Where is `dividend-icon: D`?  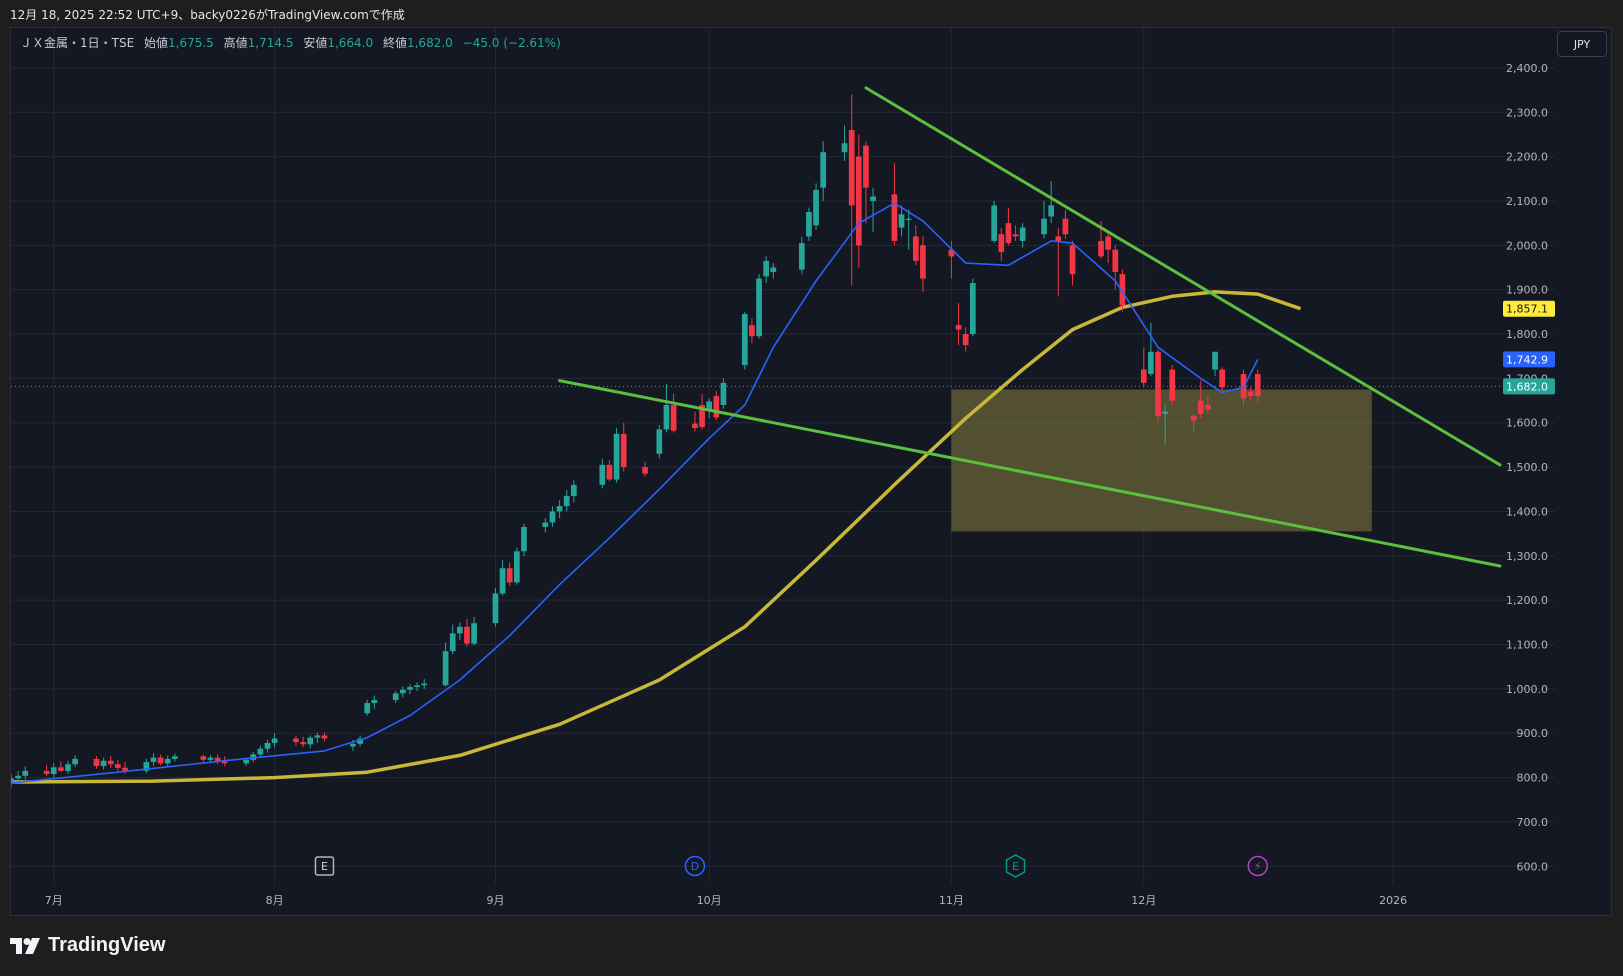 dividend-icon: D is located at coordinates (695, 866).